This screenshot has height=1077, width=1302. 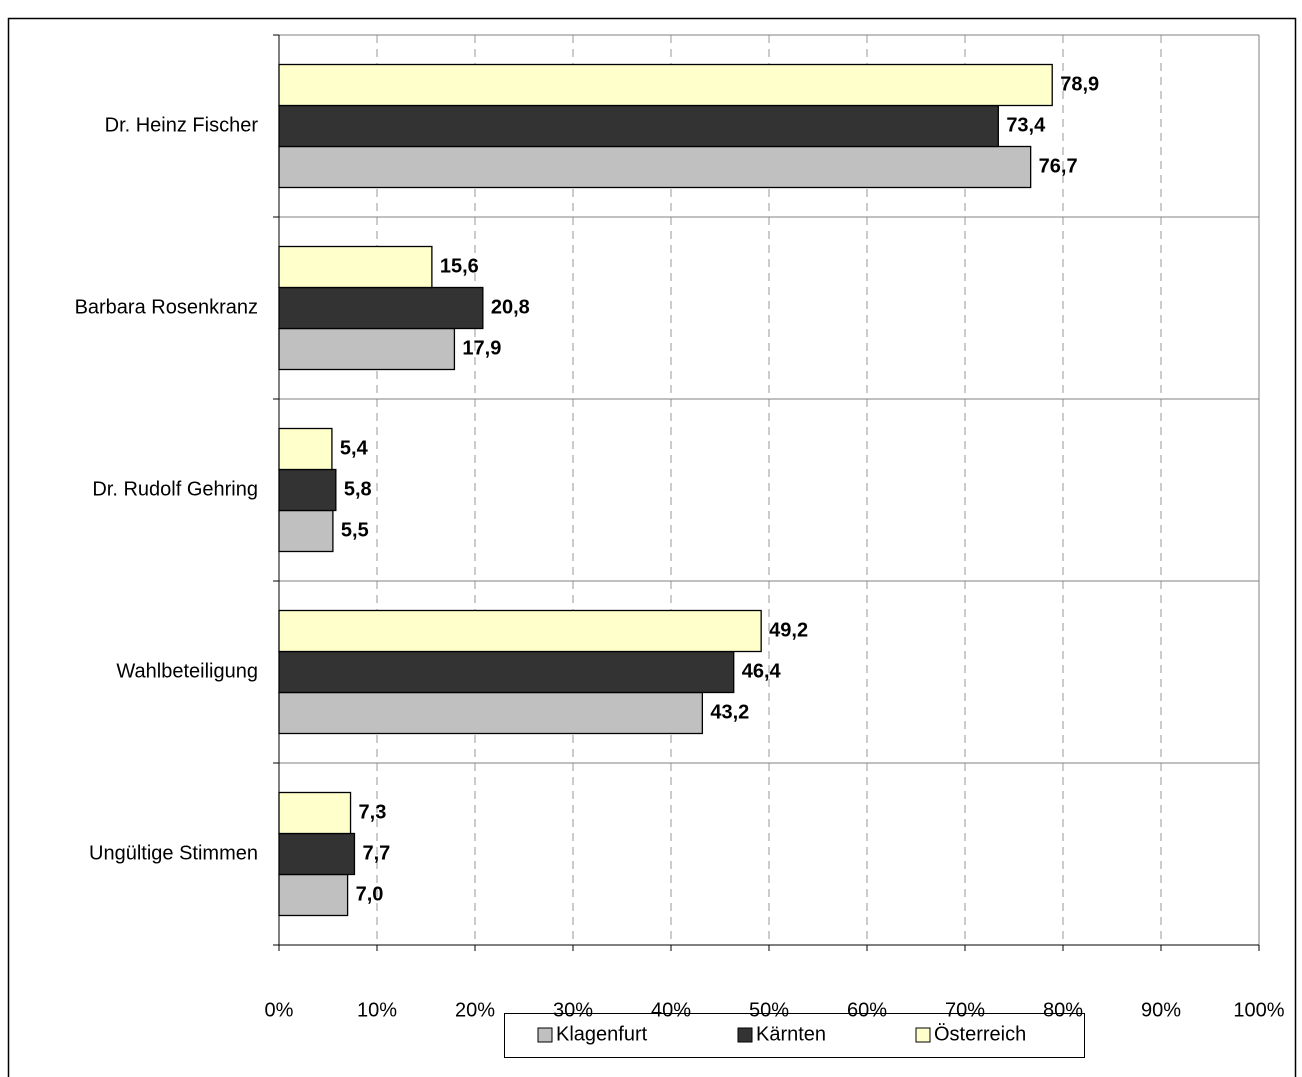 I want to click on value-label: 76,7, so click(x=1058, y=166).